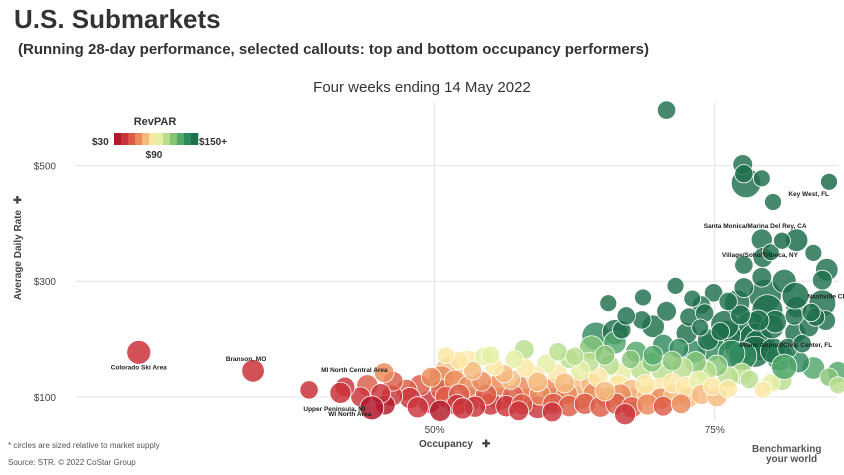 This screenshot has height=475, width=844. I want to click on callout-label-3: Upper Peninsula, MI, so click(334, 409).